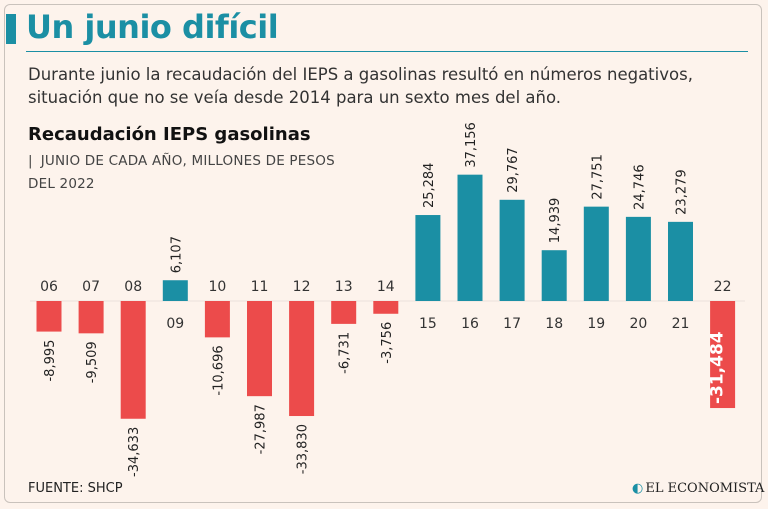 The image size is (768, 509). Describe the element at coordinates (260, 287) in the screenshot. I see `x-tick-label: 11` at that location.